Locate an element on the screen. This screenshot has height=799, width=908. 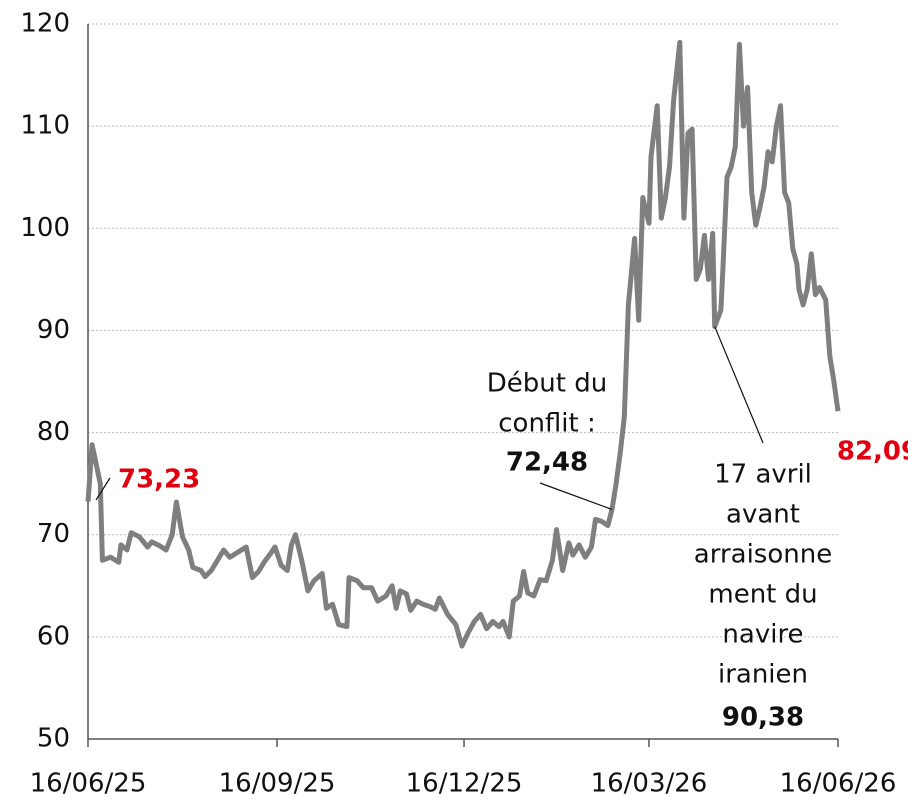
x-tick-label: 16/06/25 is located at coordinates (88, 784).